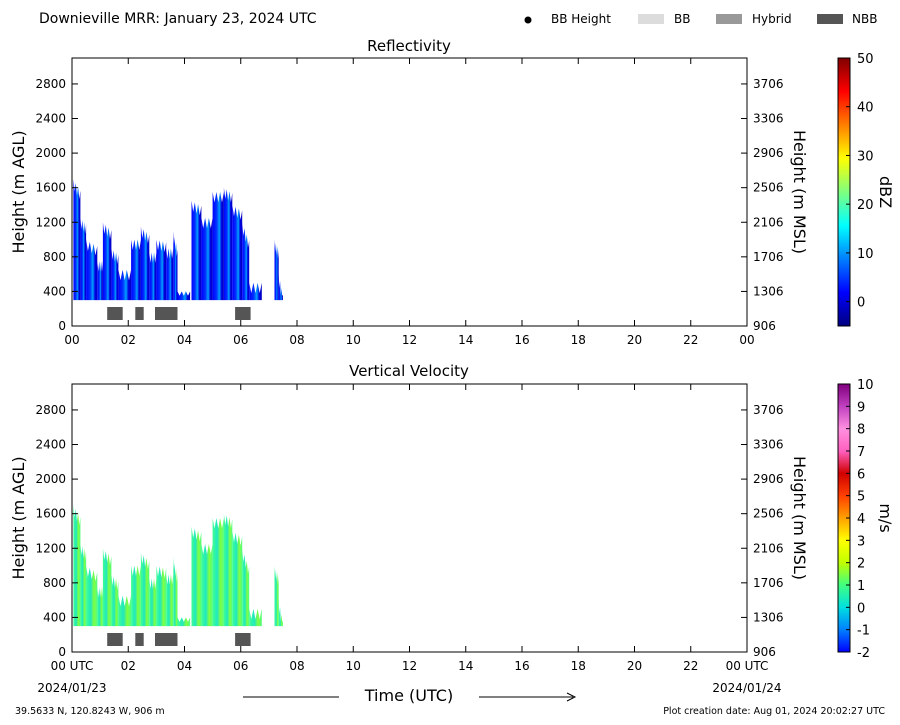  What do you see at coordinates (54, 583) in the screenshot?
I see `velocity-y-tick-label: 800` at bounding box center [54, 583].